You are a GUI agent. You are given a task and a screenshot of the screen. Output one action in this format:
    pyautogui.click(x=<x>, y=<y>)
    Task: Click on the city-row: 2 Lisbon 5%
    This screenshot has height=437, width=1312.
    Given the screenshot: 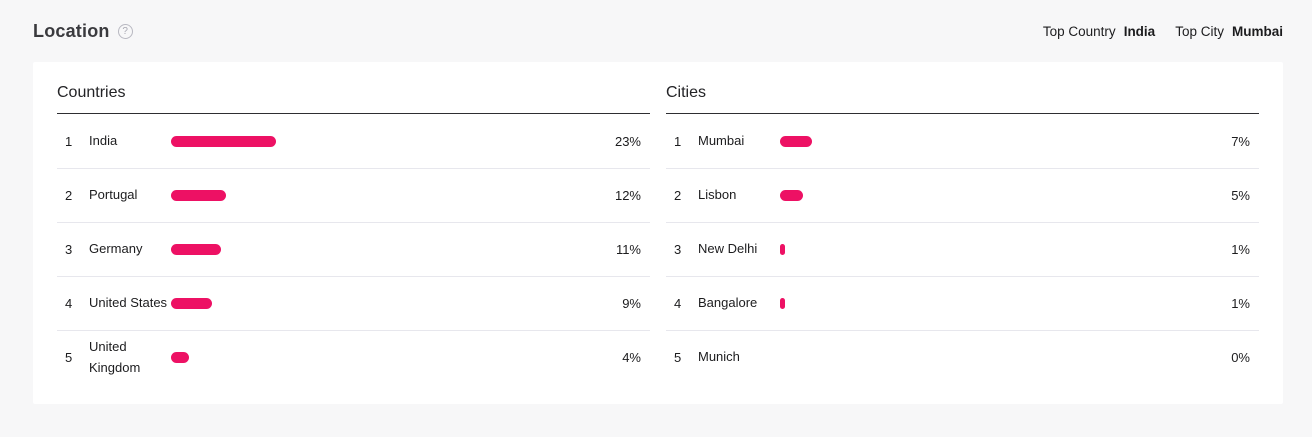 What is the action you would take?
    pyautogui.click(x=962, y=195)
    